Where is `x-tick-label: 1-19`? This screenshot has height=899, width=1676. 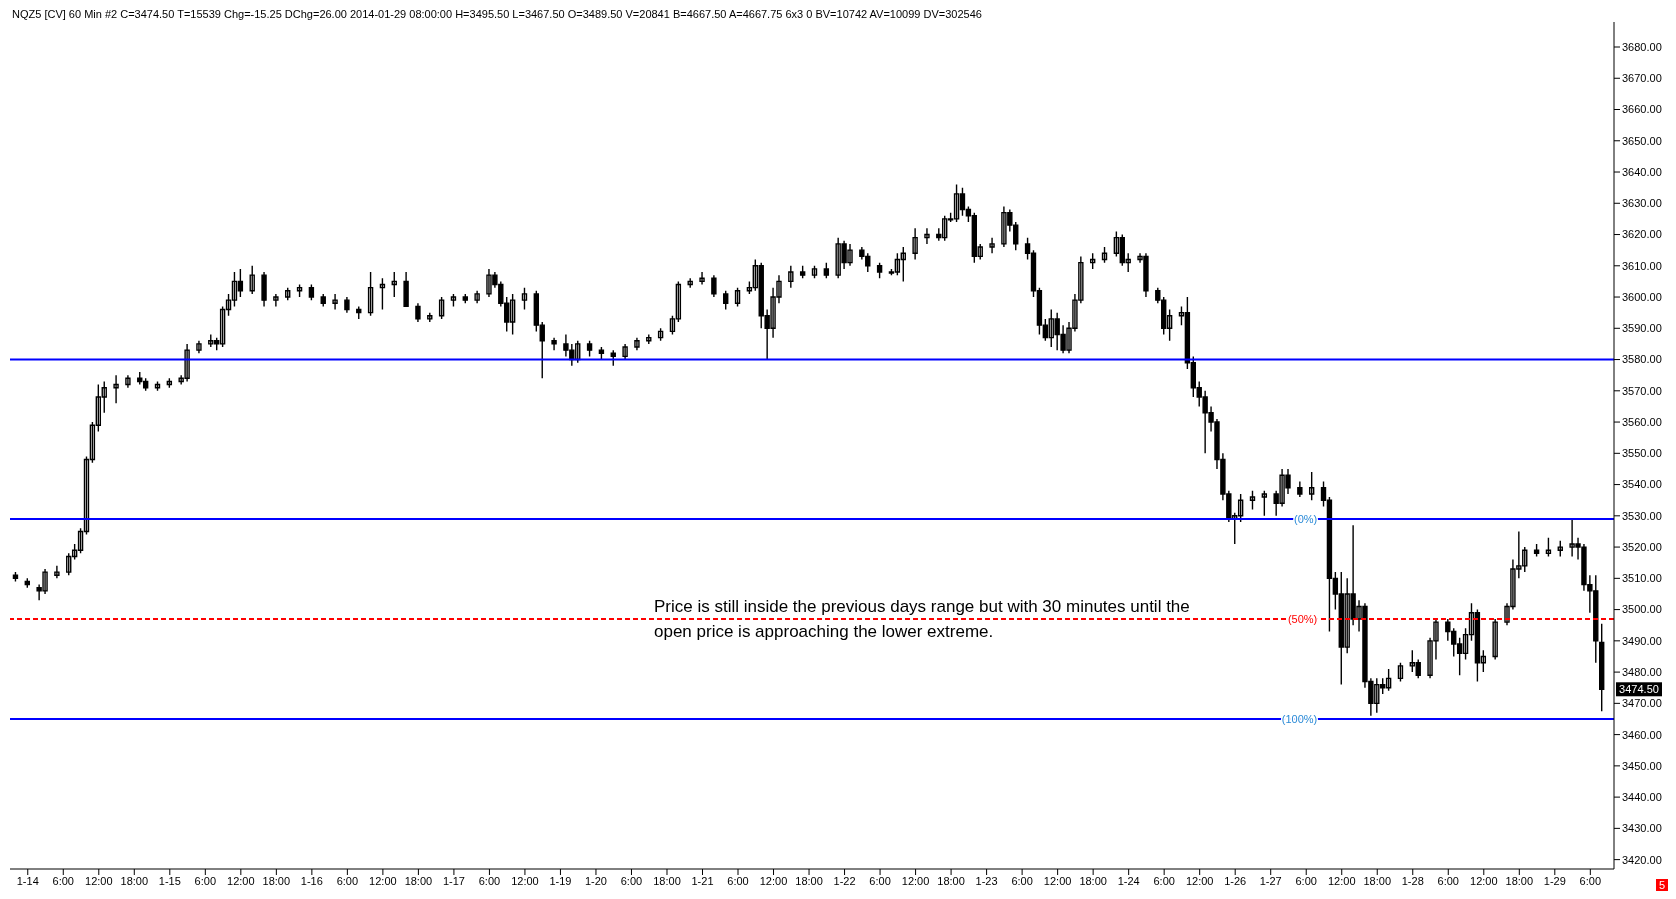 x-tick-label: 1-19 is located at coordinates (560, 880).